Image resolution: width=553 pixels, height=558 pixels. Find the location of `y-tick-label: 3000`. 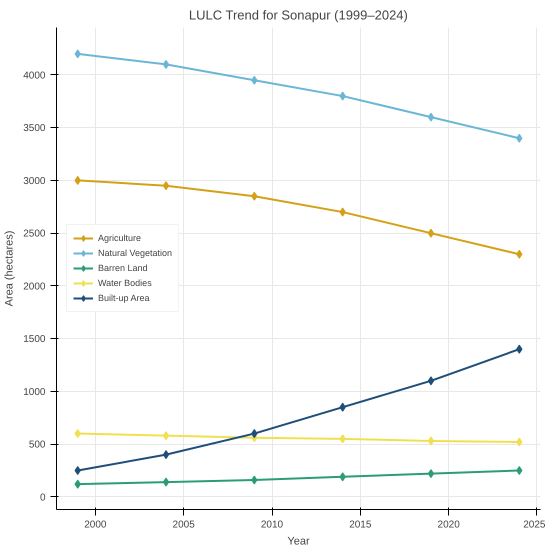

y-tick-label: 3000 is located at coordinates (34, 181).